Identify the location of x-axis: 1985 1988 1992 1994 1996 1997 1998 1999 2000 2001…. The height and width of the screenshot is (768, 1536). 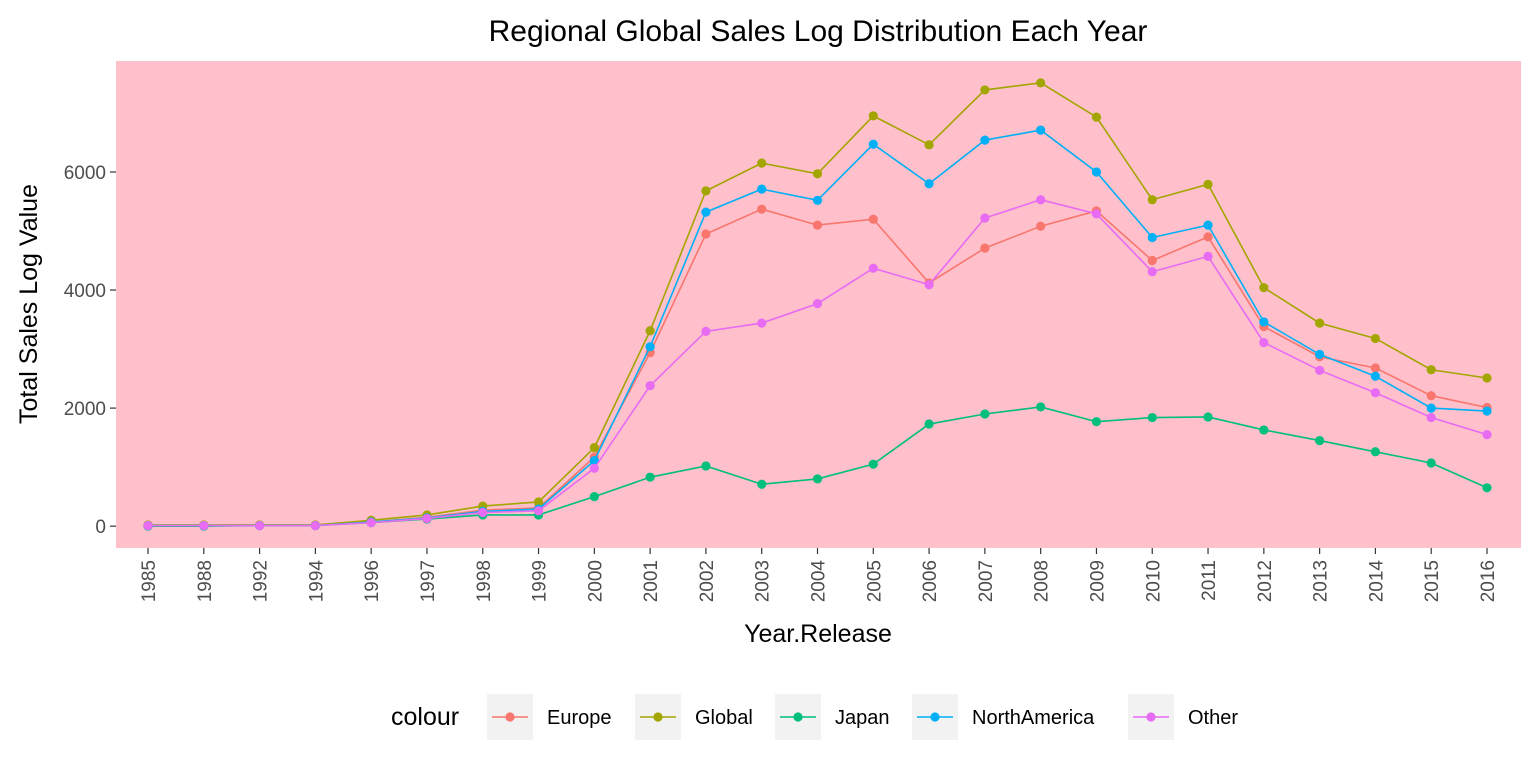
(819, 575).